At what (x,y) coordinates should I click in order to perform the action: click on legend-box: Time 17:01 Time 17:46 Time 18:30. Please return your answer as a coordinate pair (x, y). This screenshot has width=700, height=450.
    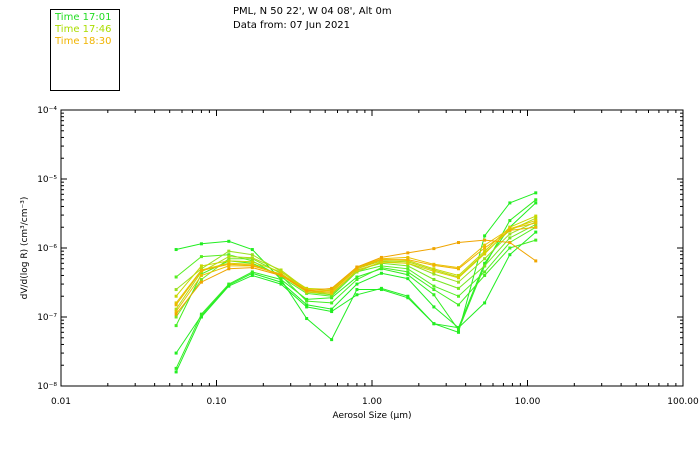
    Looking at the image, I should click on (85, 50).